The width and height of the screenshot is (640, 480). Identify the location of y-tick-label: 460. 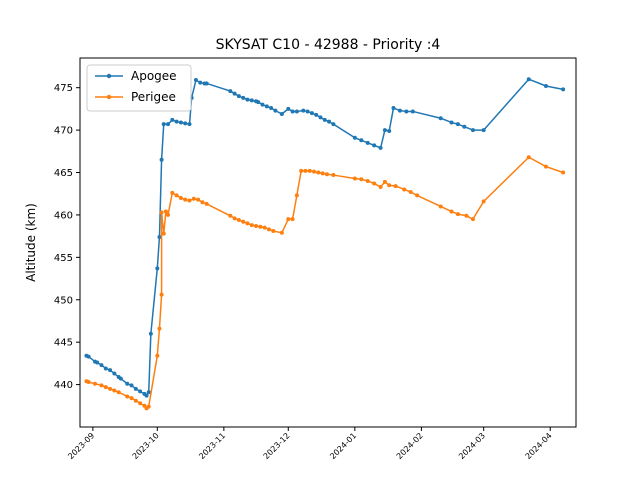
(63, 215).